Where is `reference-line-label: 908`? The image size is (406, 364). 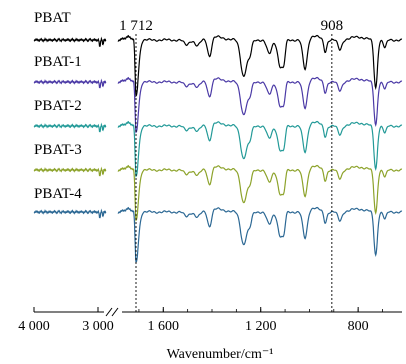 reference-line-label: 908 is located at coordinates (332, 26).